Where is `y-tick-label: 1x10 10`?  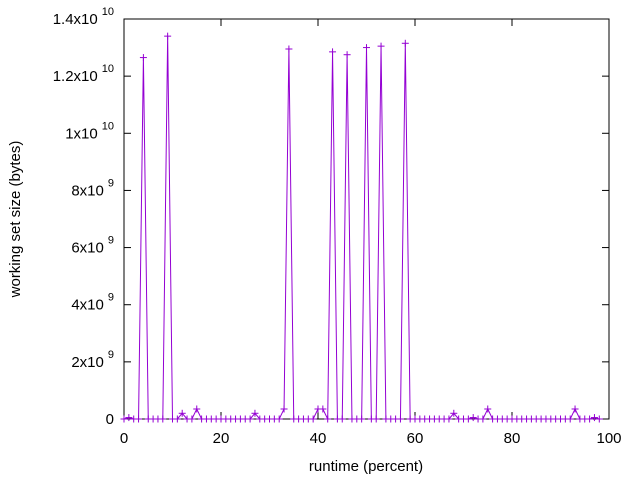
y-tick-label: 1x10 10 is located at coordinates (89, 131).